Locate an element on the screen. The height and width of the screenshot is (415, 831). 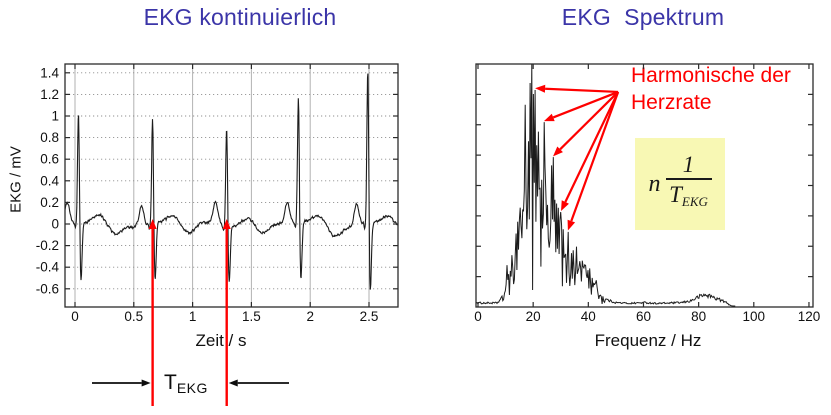
harmonics-annotation: Harmonische der Herzrate is located at coordinates (711, 89).